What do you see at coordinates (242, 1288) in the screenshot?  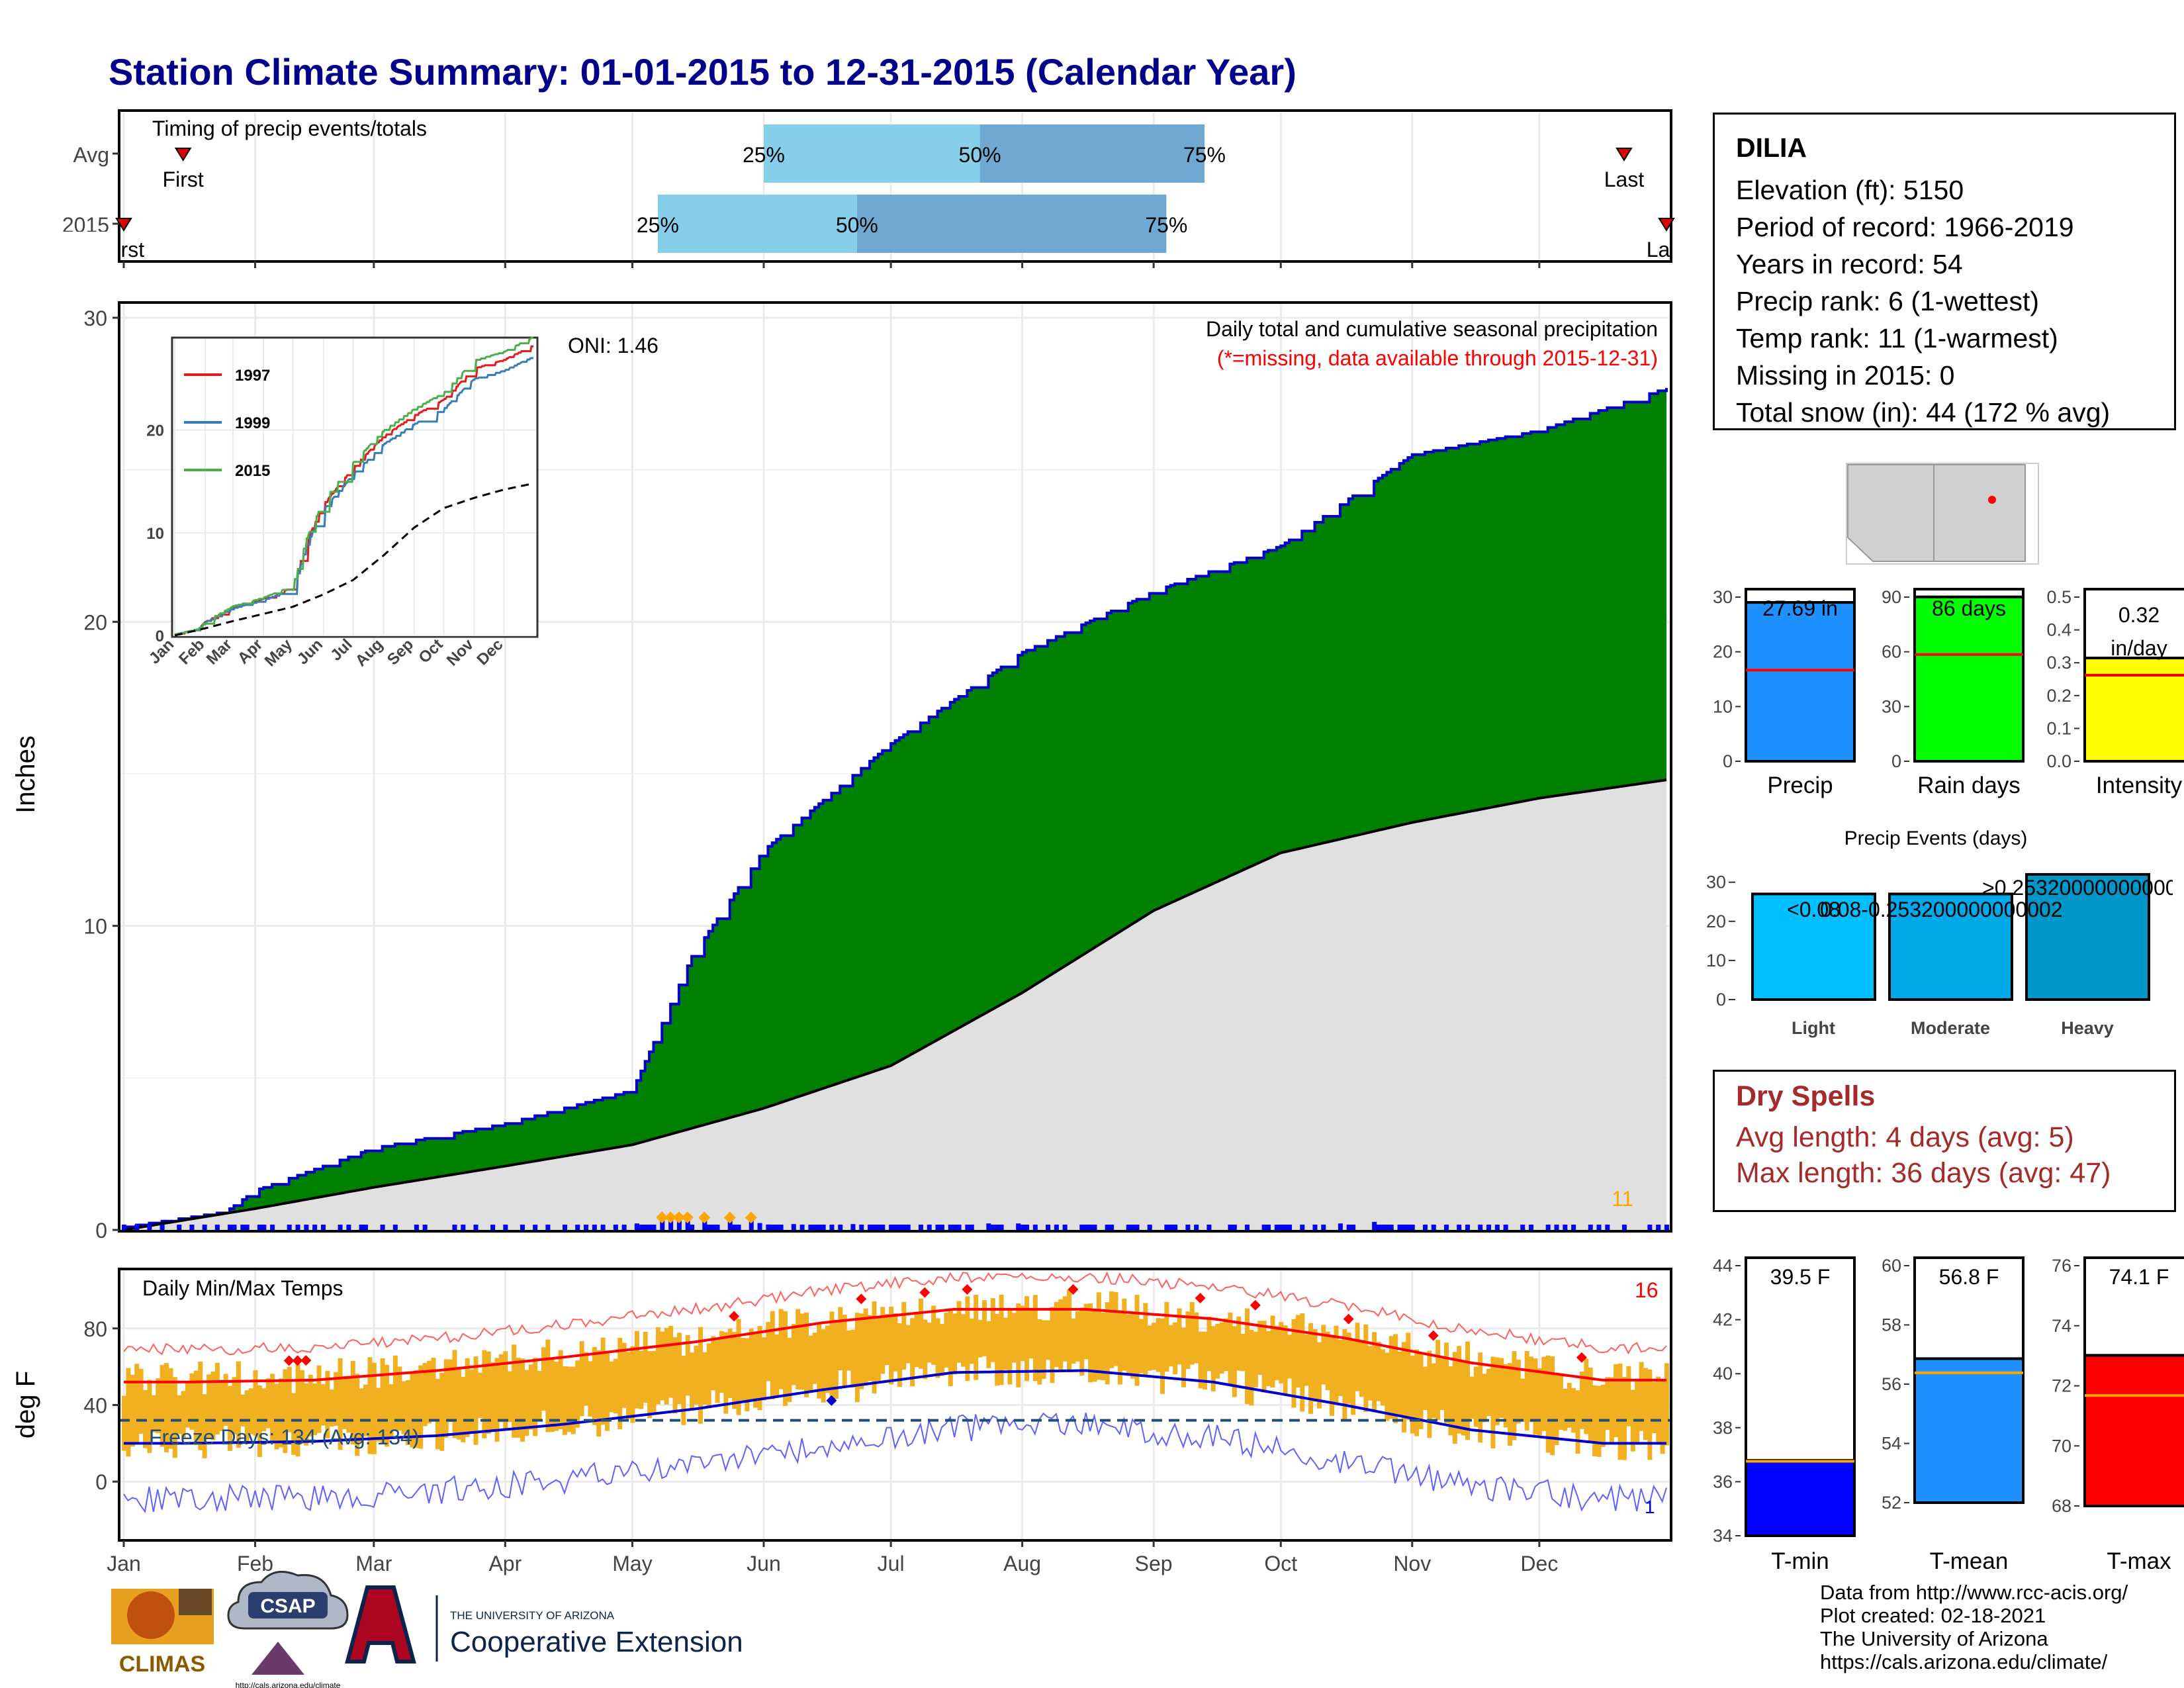 I see `temp-title: Daily Min/Max Temps` at bounding box center [242, 1288].